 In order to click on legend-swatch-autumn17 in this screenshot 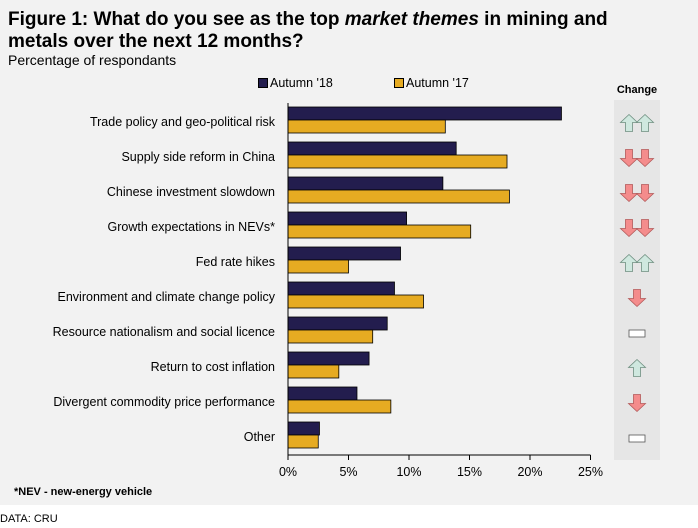, I will do `click(399, 83)`.